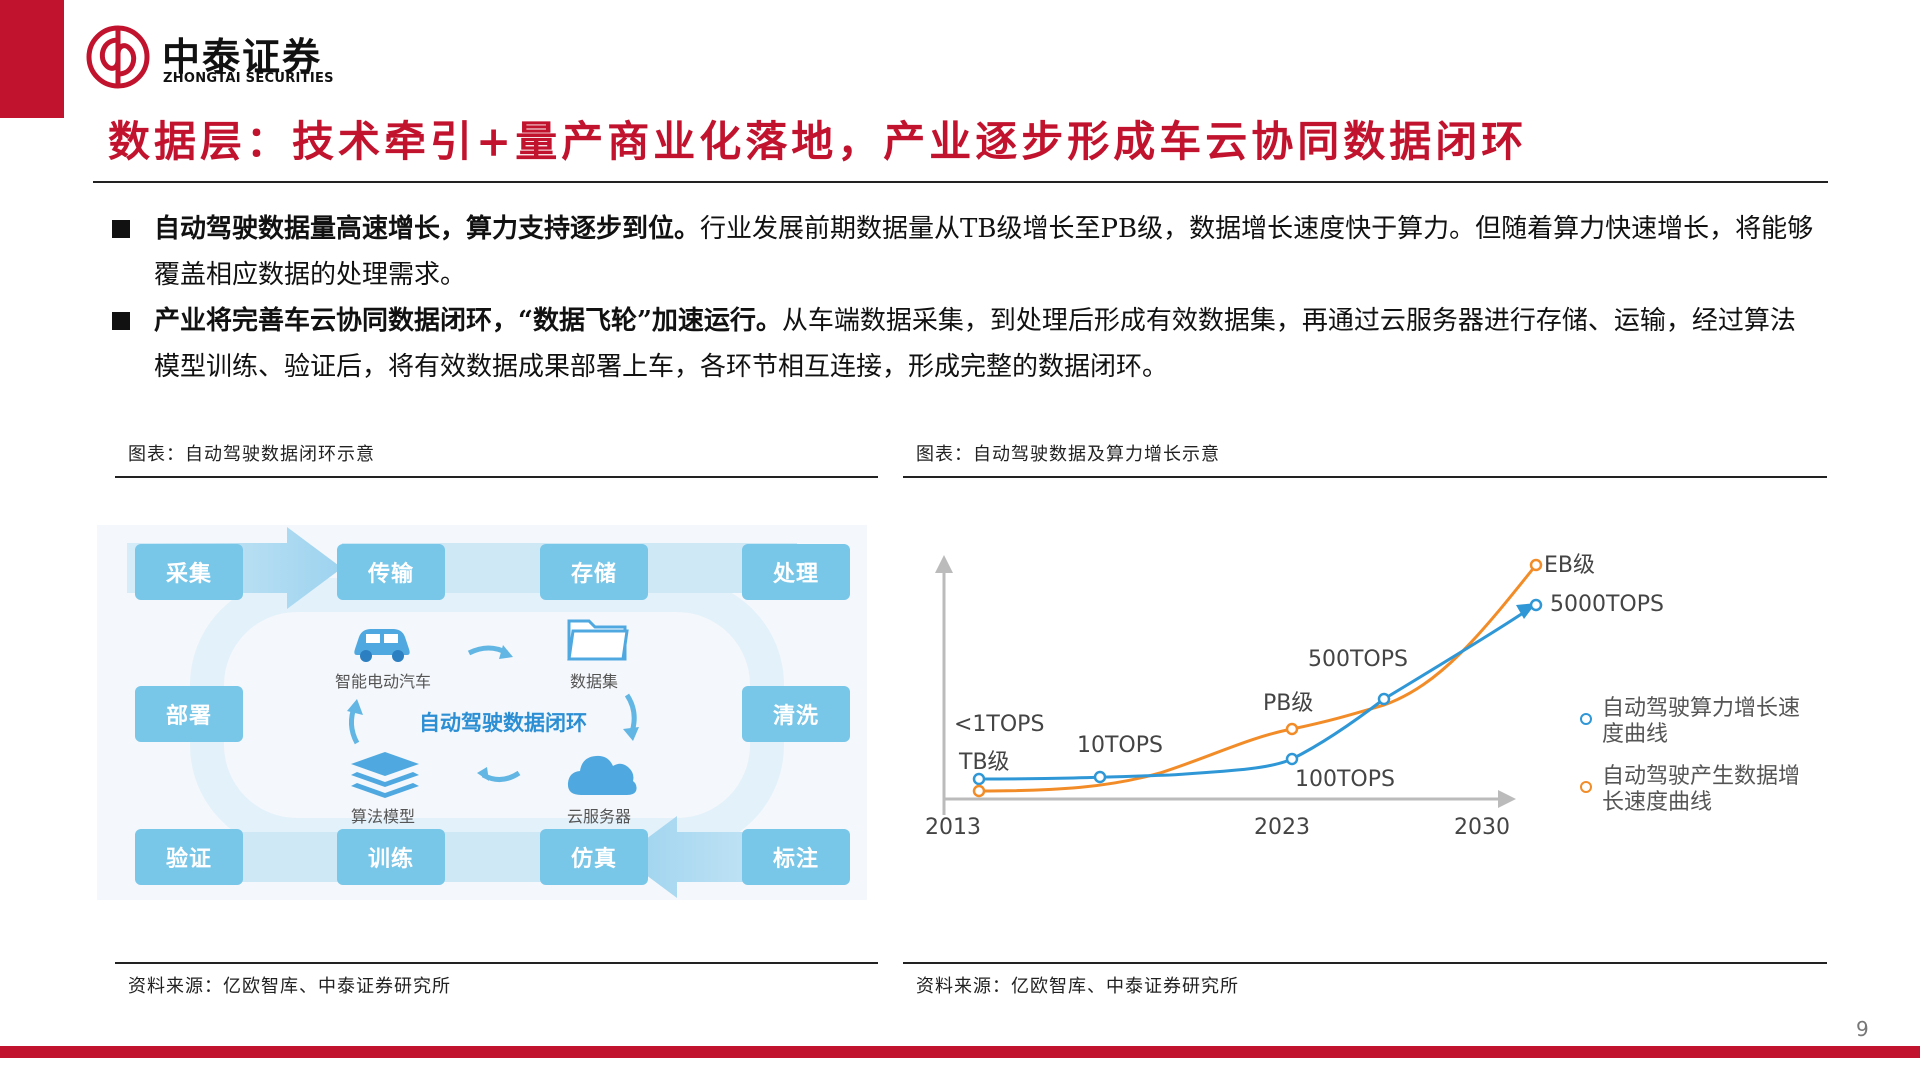 The height and width of the screenshot is (1080, 1920). I want to click on x-axis-arrow, so click(1507, 799).